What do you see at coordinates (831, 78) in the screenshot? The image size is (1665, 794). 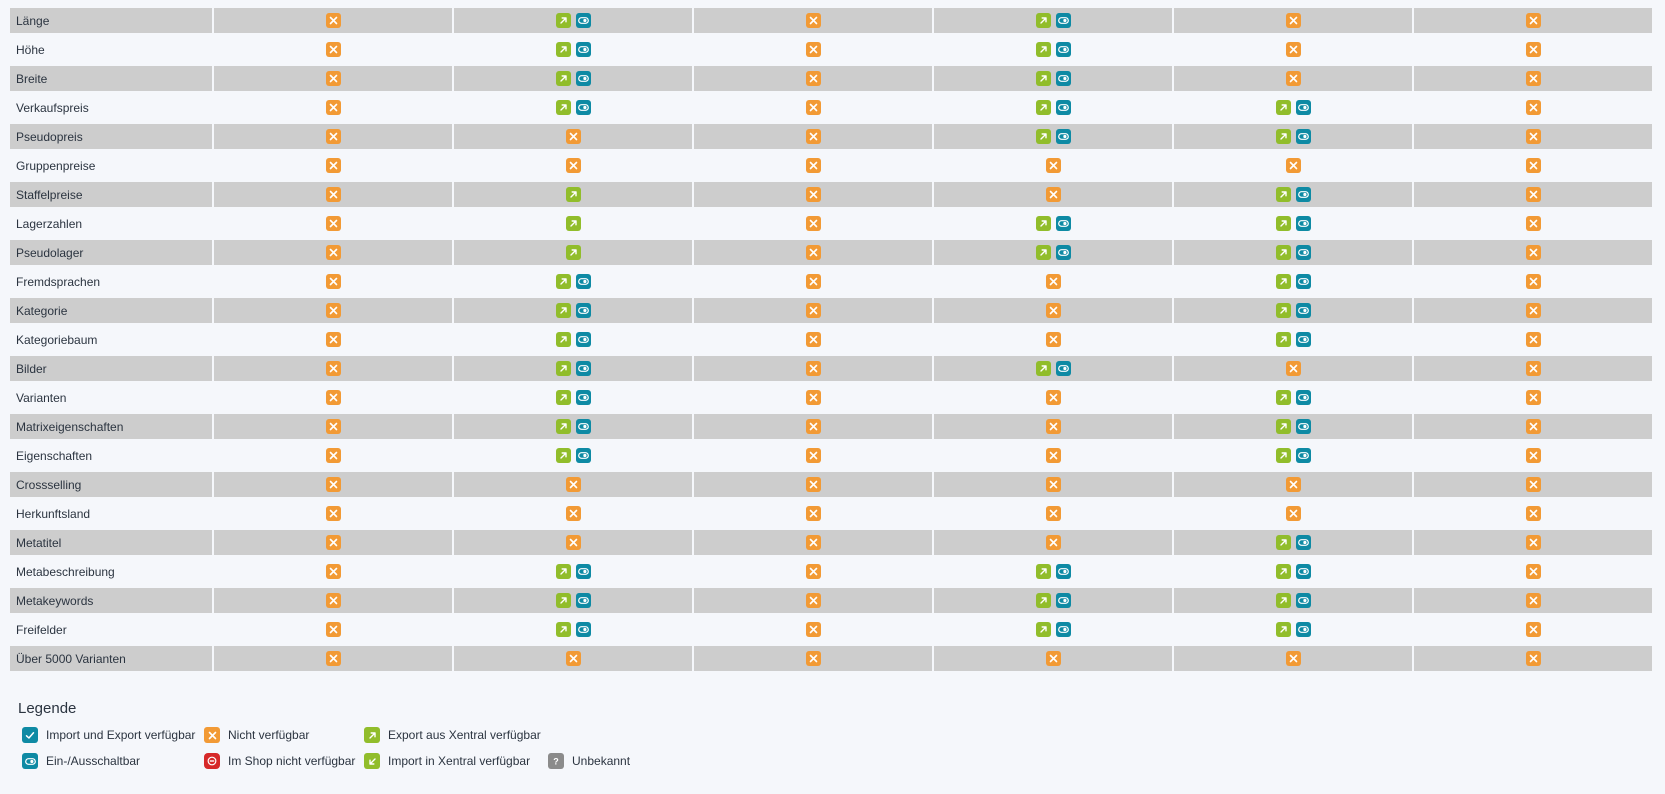 I see `table-row: Breite` at bounding box center [831, 78].